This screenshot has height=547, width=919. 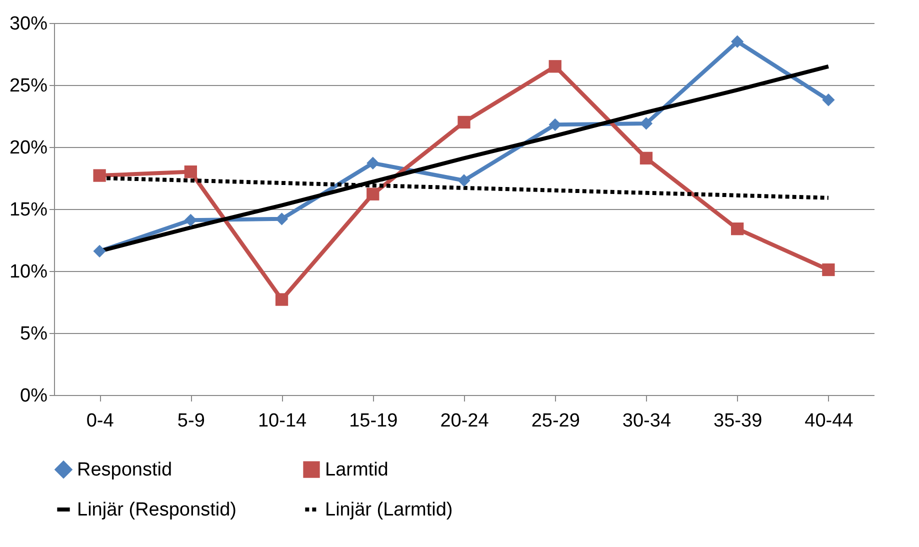 I want to click on legend-label: Larmtid, so click(x=356, y=470).